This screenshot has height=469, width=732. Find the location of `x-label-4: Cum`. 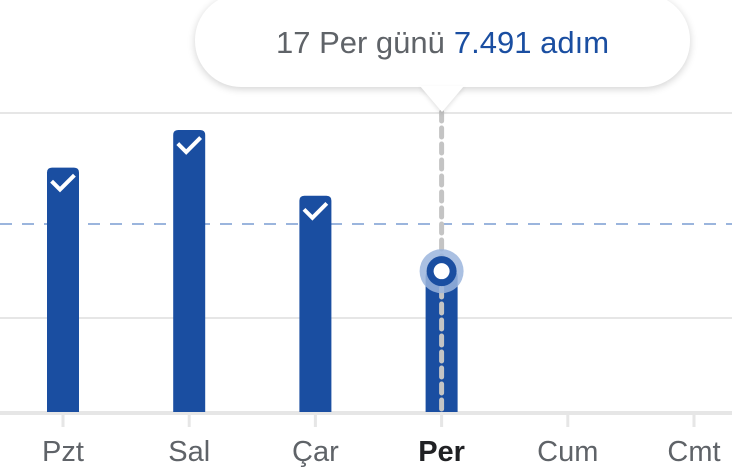

x-label-4: Cum is located at coordinates (568, 452).